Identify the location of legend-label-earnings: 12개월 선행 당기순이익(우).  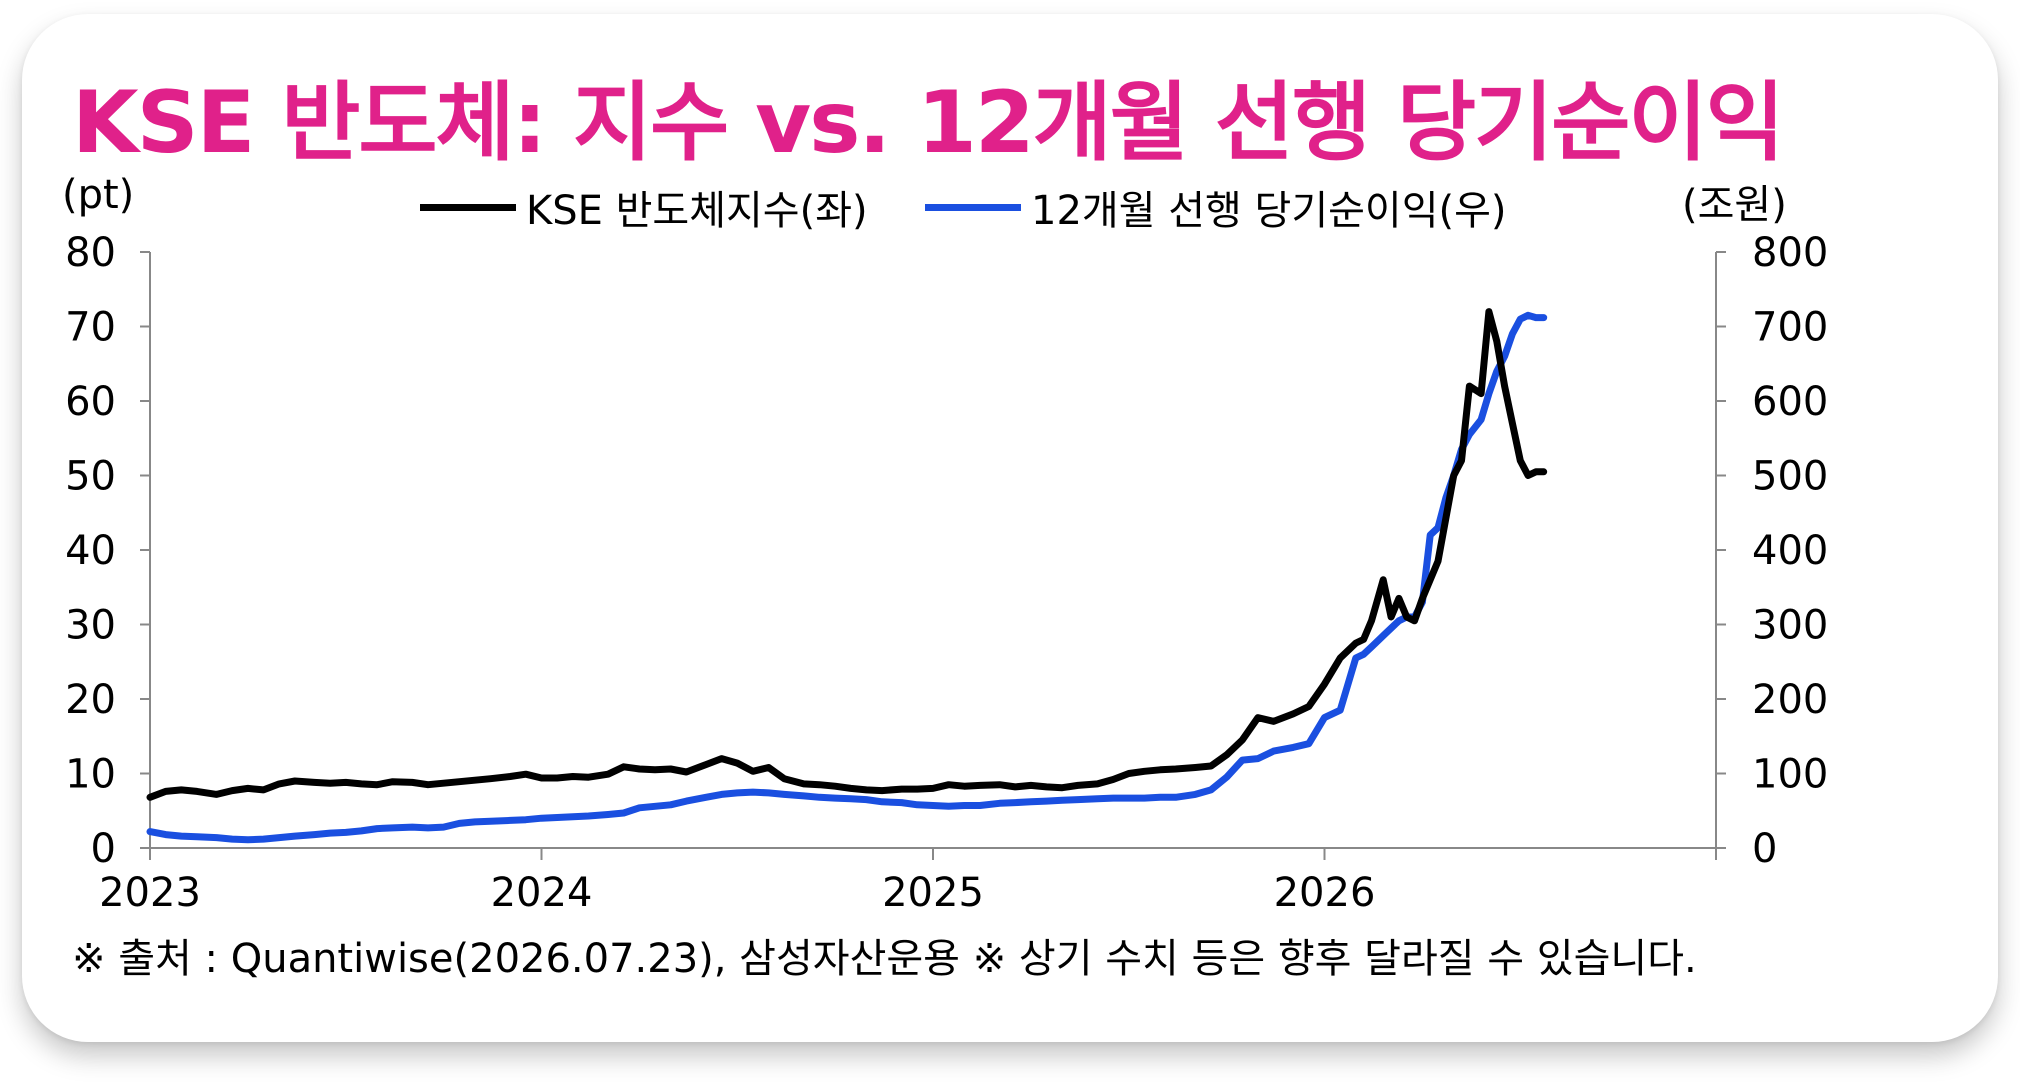
(1269, 211).